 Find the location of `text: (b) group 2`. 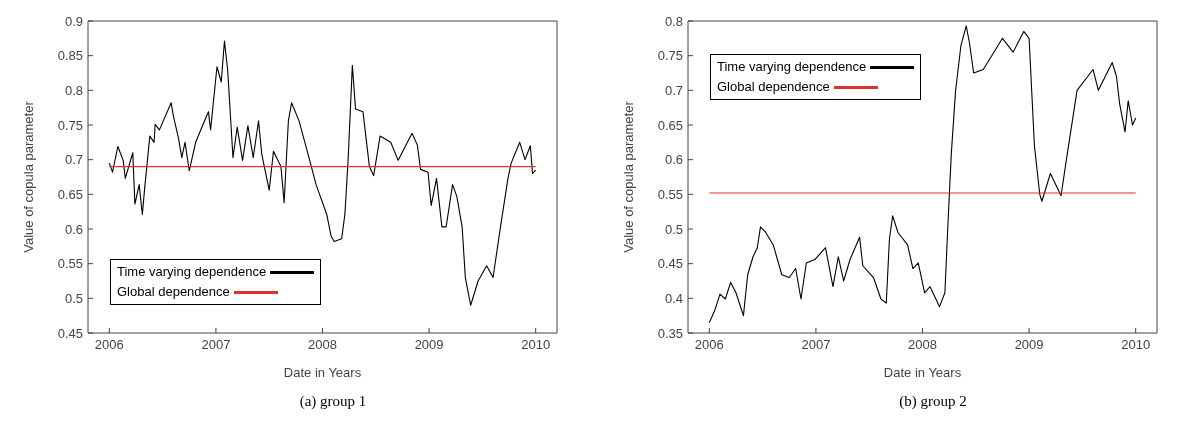

text: (b) group 2 is located at coordinates (933, 401).